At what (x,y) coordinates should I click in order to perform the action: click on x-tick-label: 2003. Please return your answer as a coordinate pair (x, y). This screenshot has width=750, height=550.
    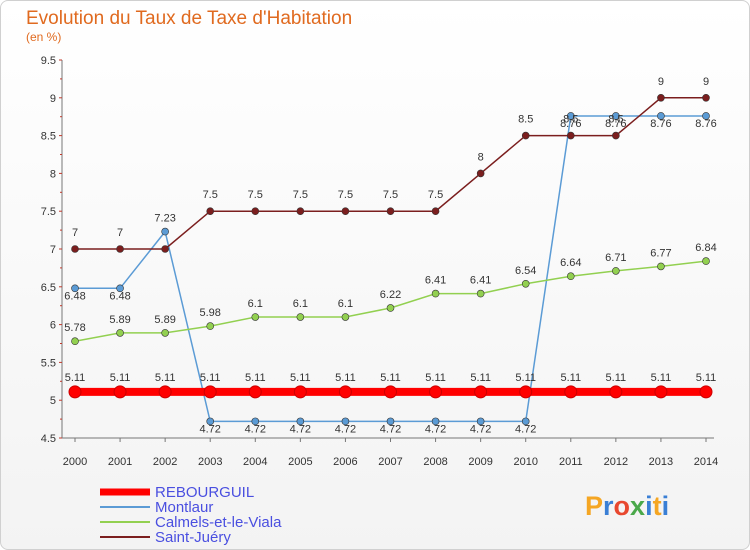
    Looking at the image, I should click on (210, 462).